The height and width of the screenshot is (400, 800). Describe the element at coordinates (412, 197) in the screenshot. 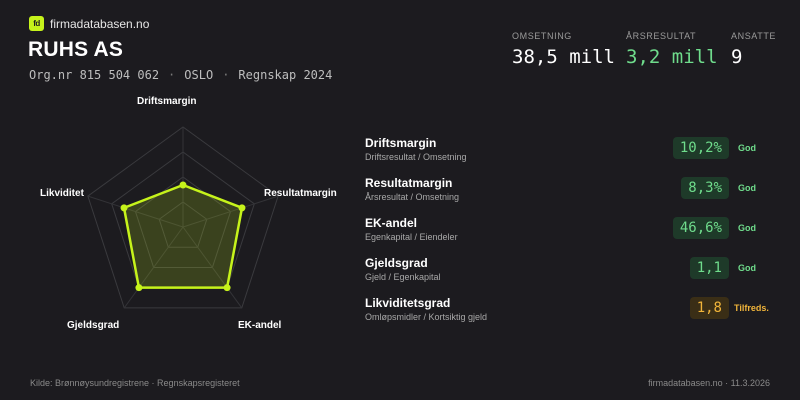

I see `kpi-formula: Årsresultat / Omsetning` at that location.